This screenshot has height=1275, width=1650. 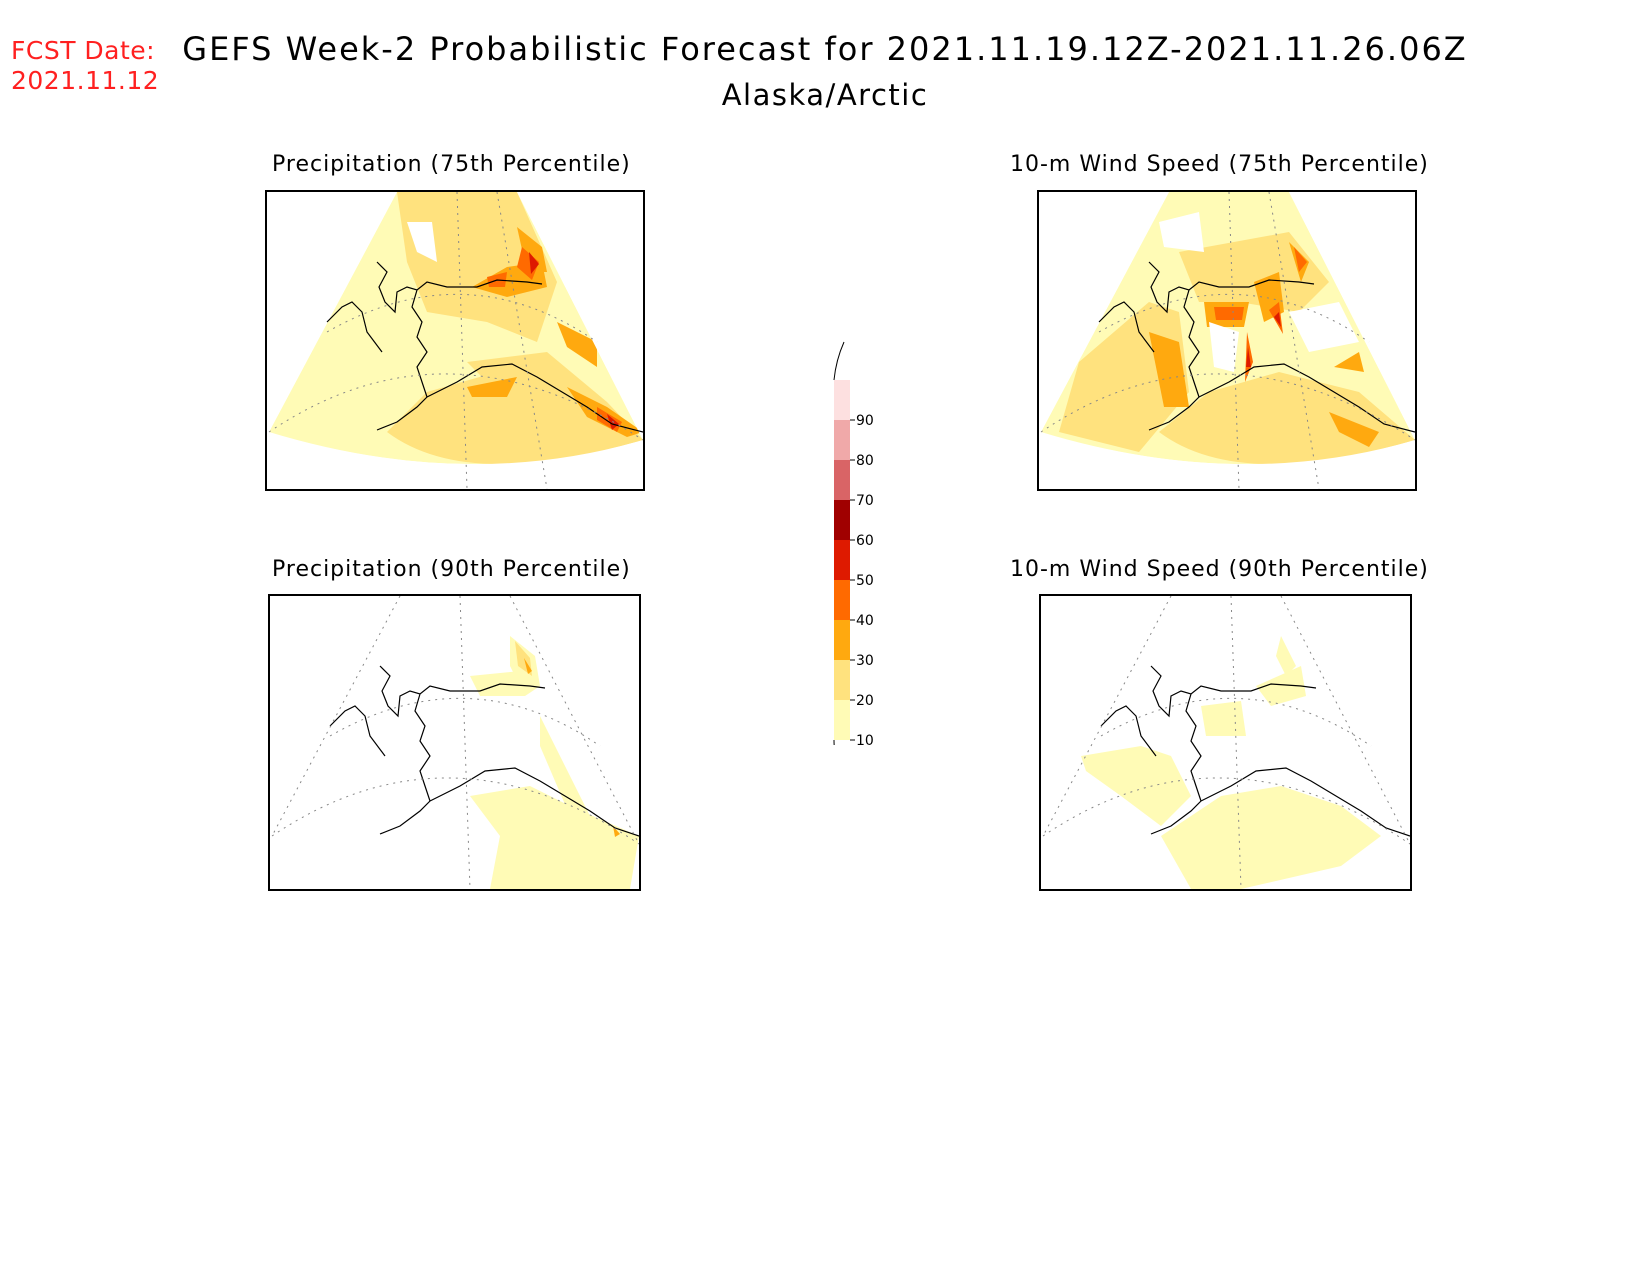 What do you see at coordinates (853, 561) in the screenshot?
I see `color-legend-bar: 10 20 30 40 50 60 70 80 90` at bounding box center [853, 561].